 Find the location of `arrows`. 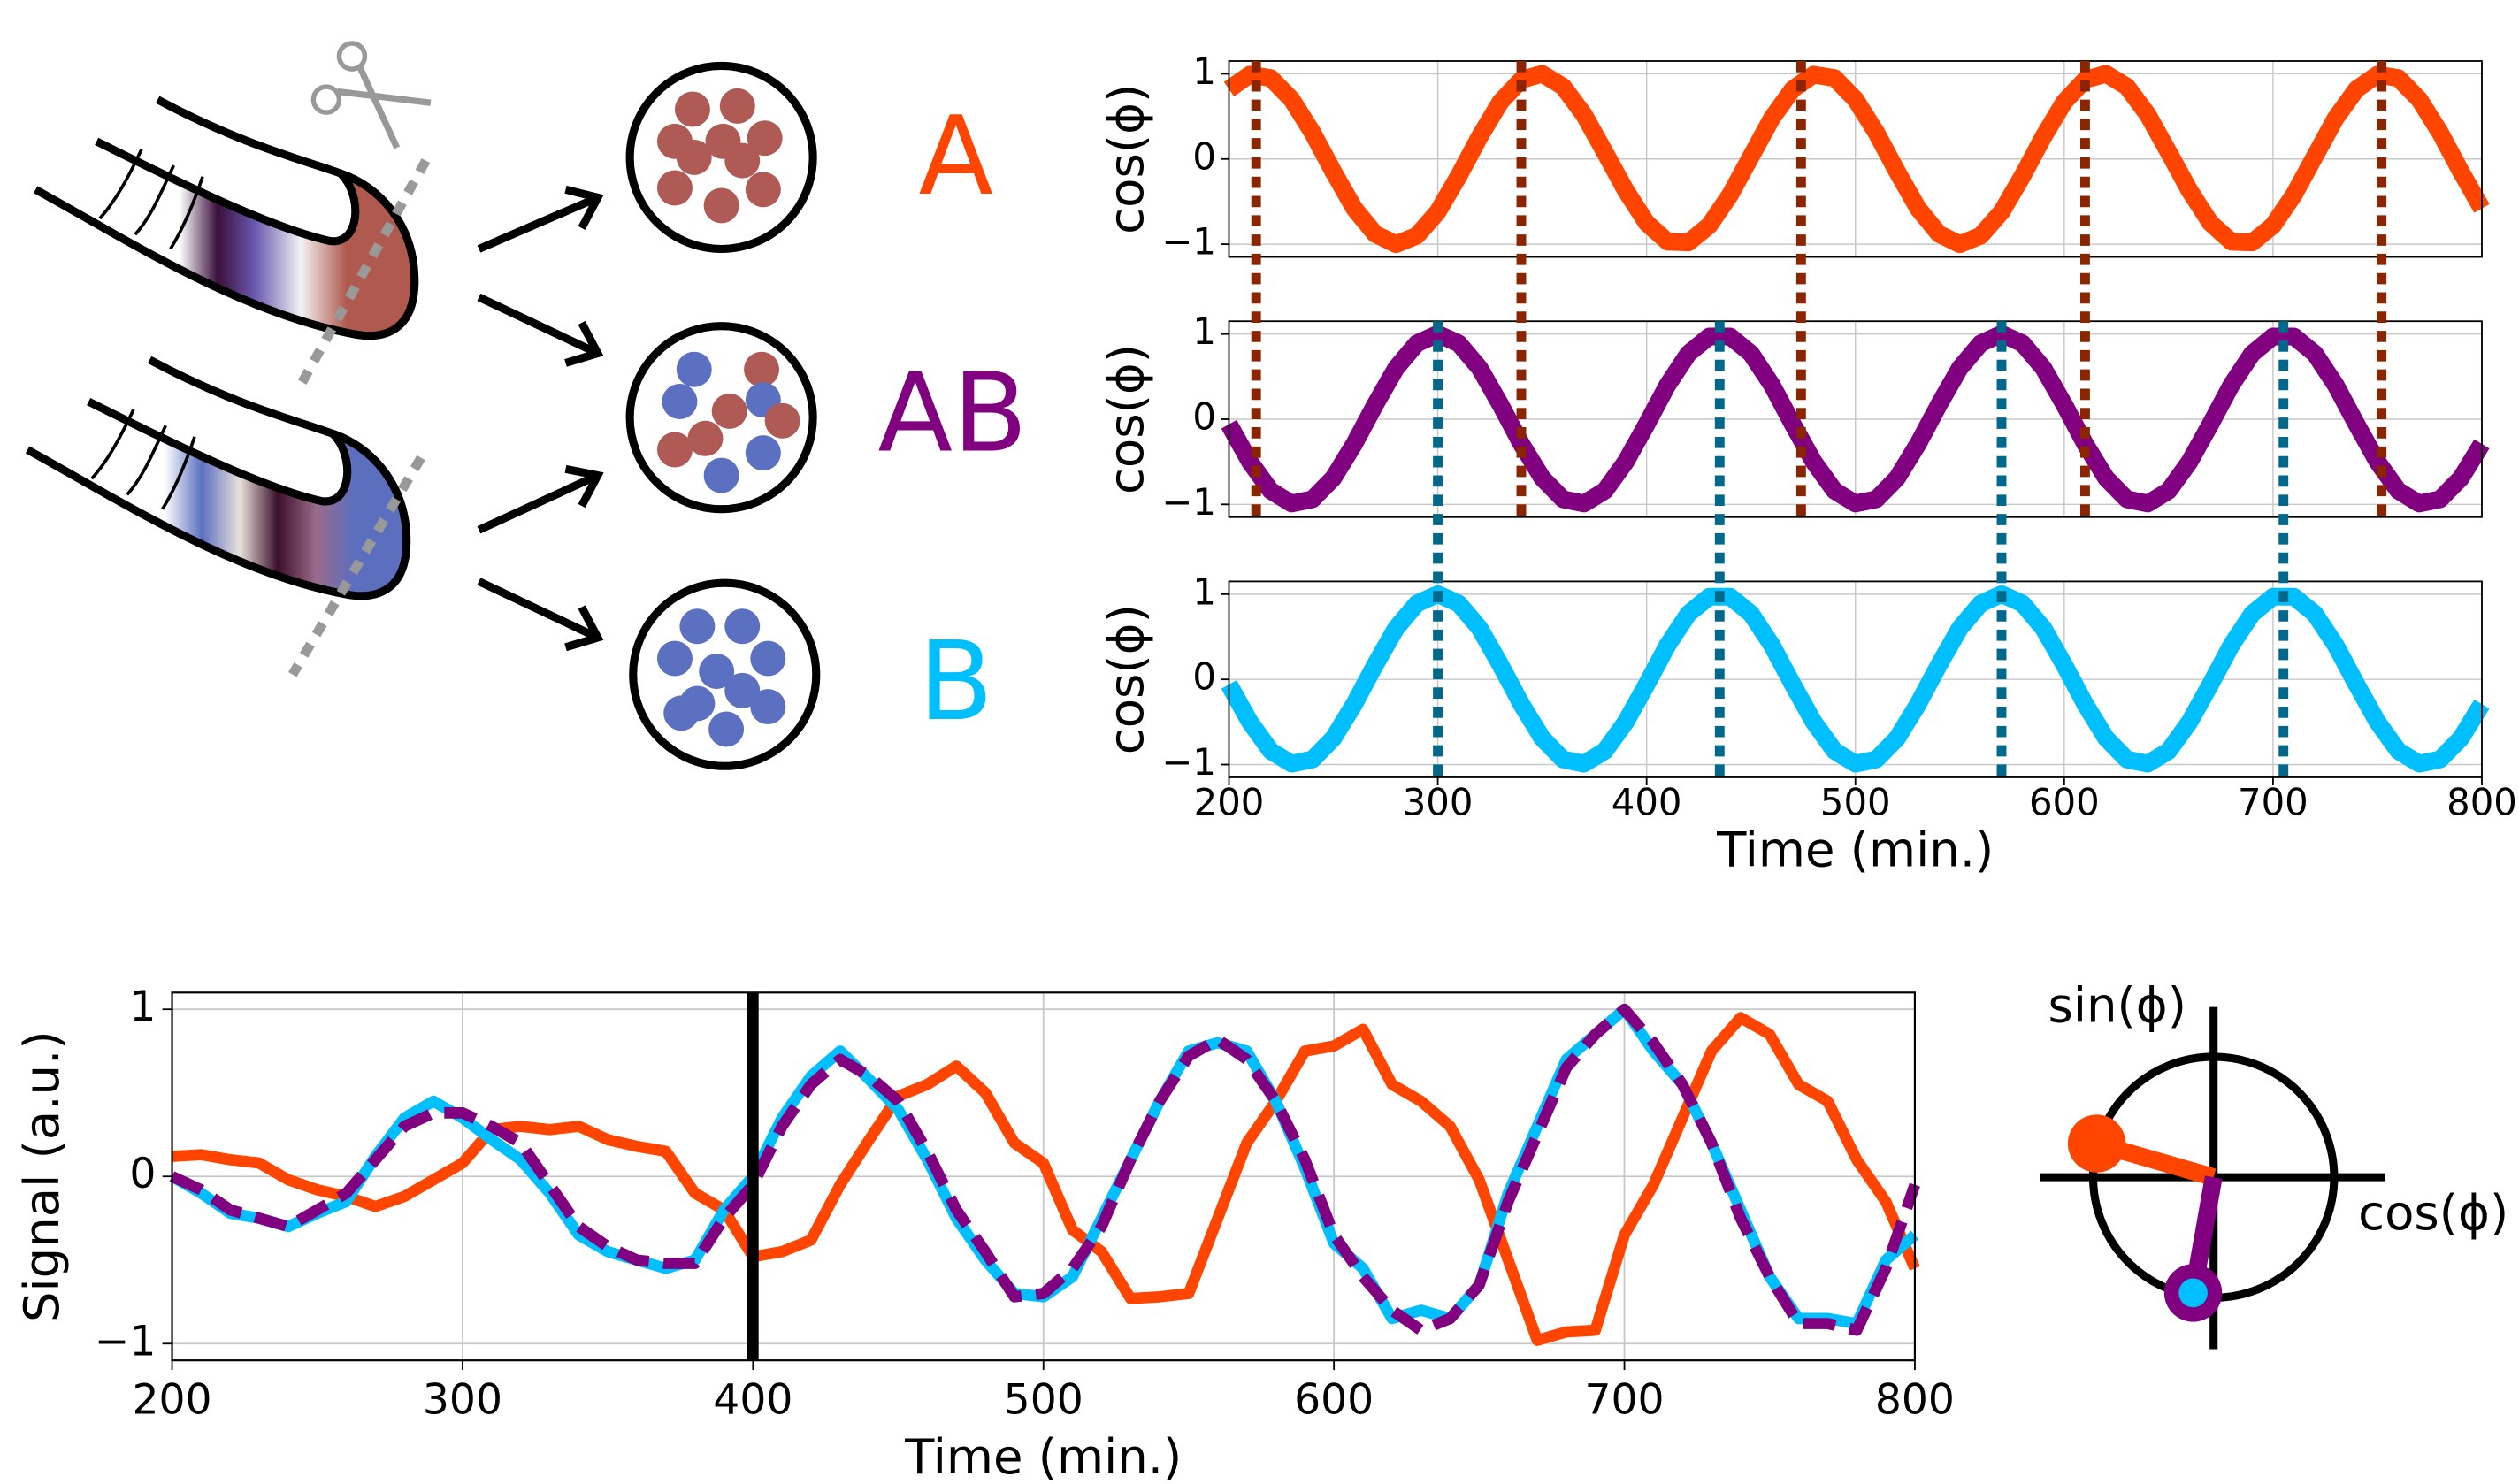

arrows is located at coordinates (540, 418).